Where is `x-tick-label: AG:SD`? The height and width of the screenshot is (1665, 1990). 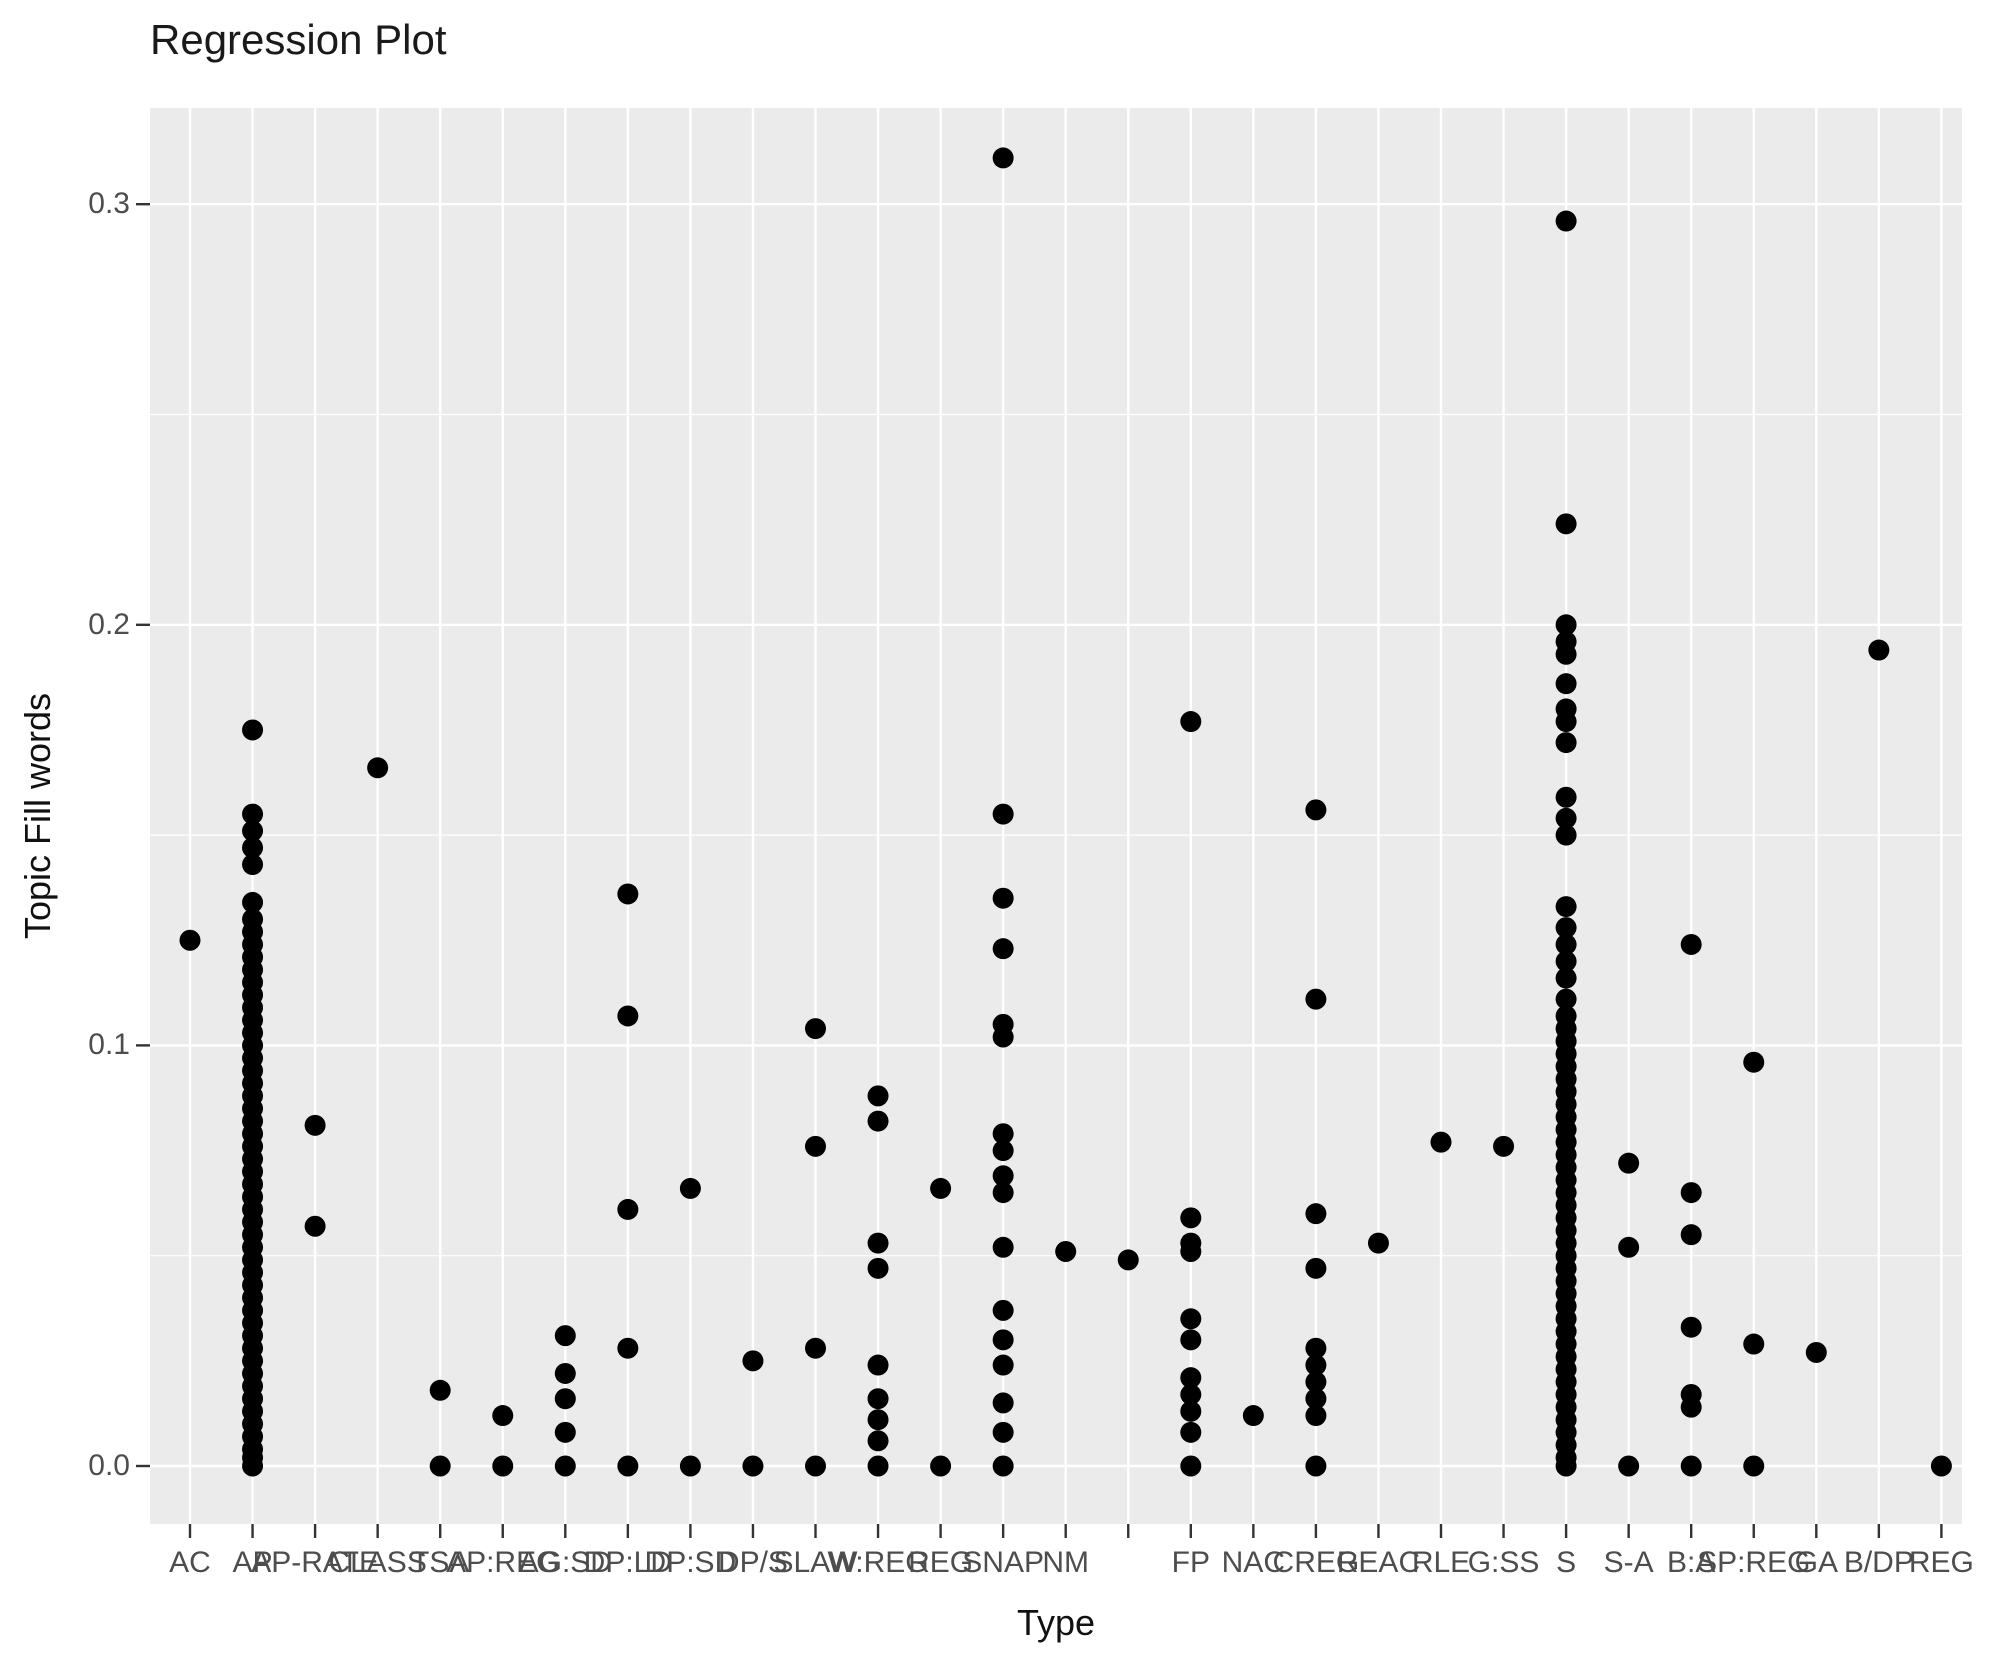 x-tick-label: AG:SD is located at coordinates (565, 1562).